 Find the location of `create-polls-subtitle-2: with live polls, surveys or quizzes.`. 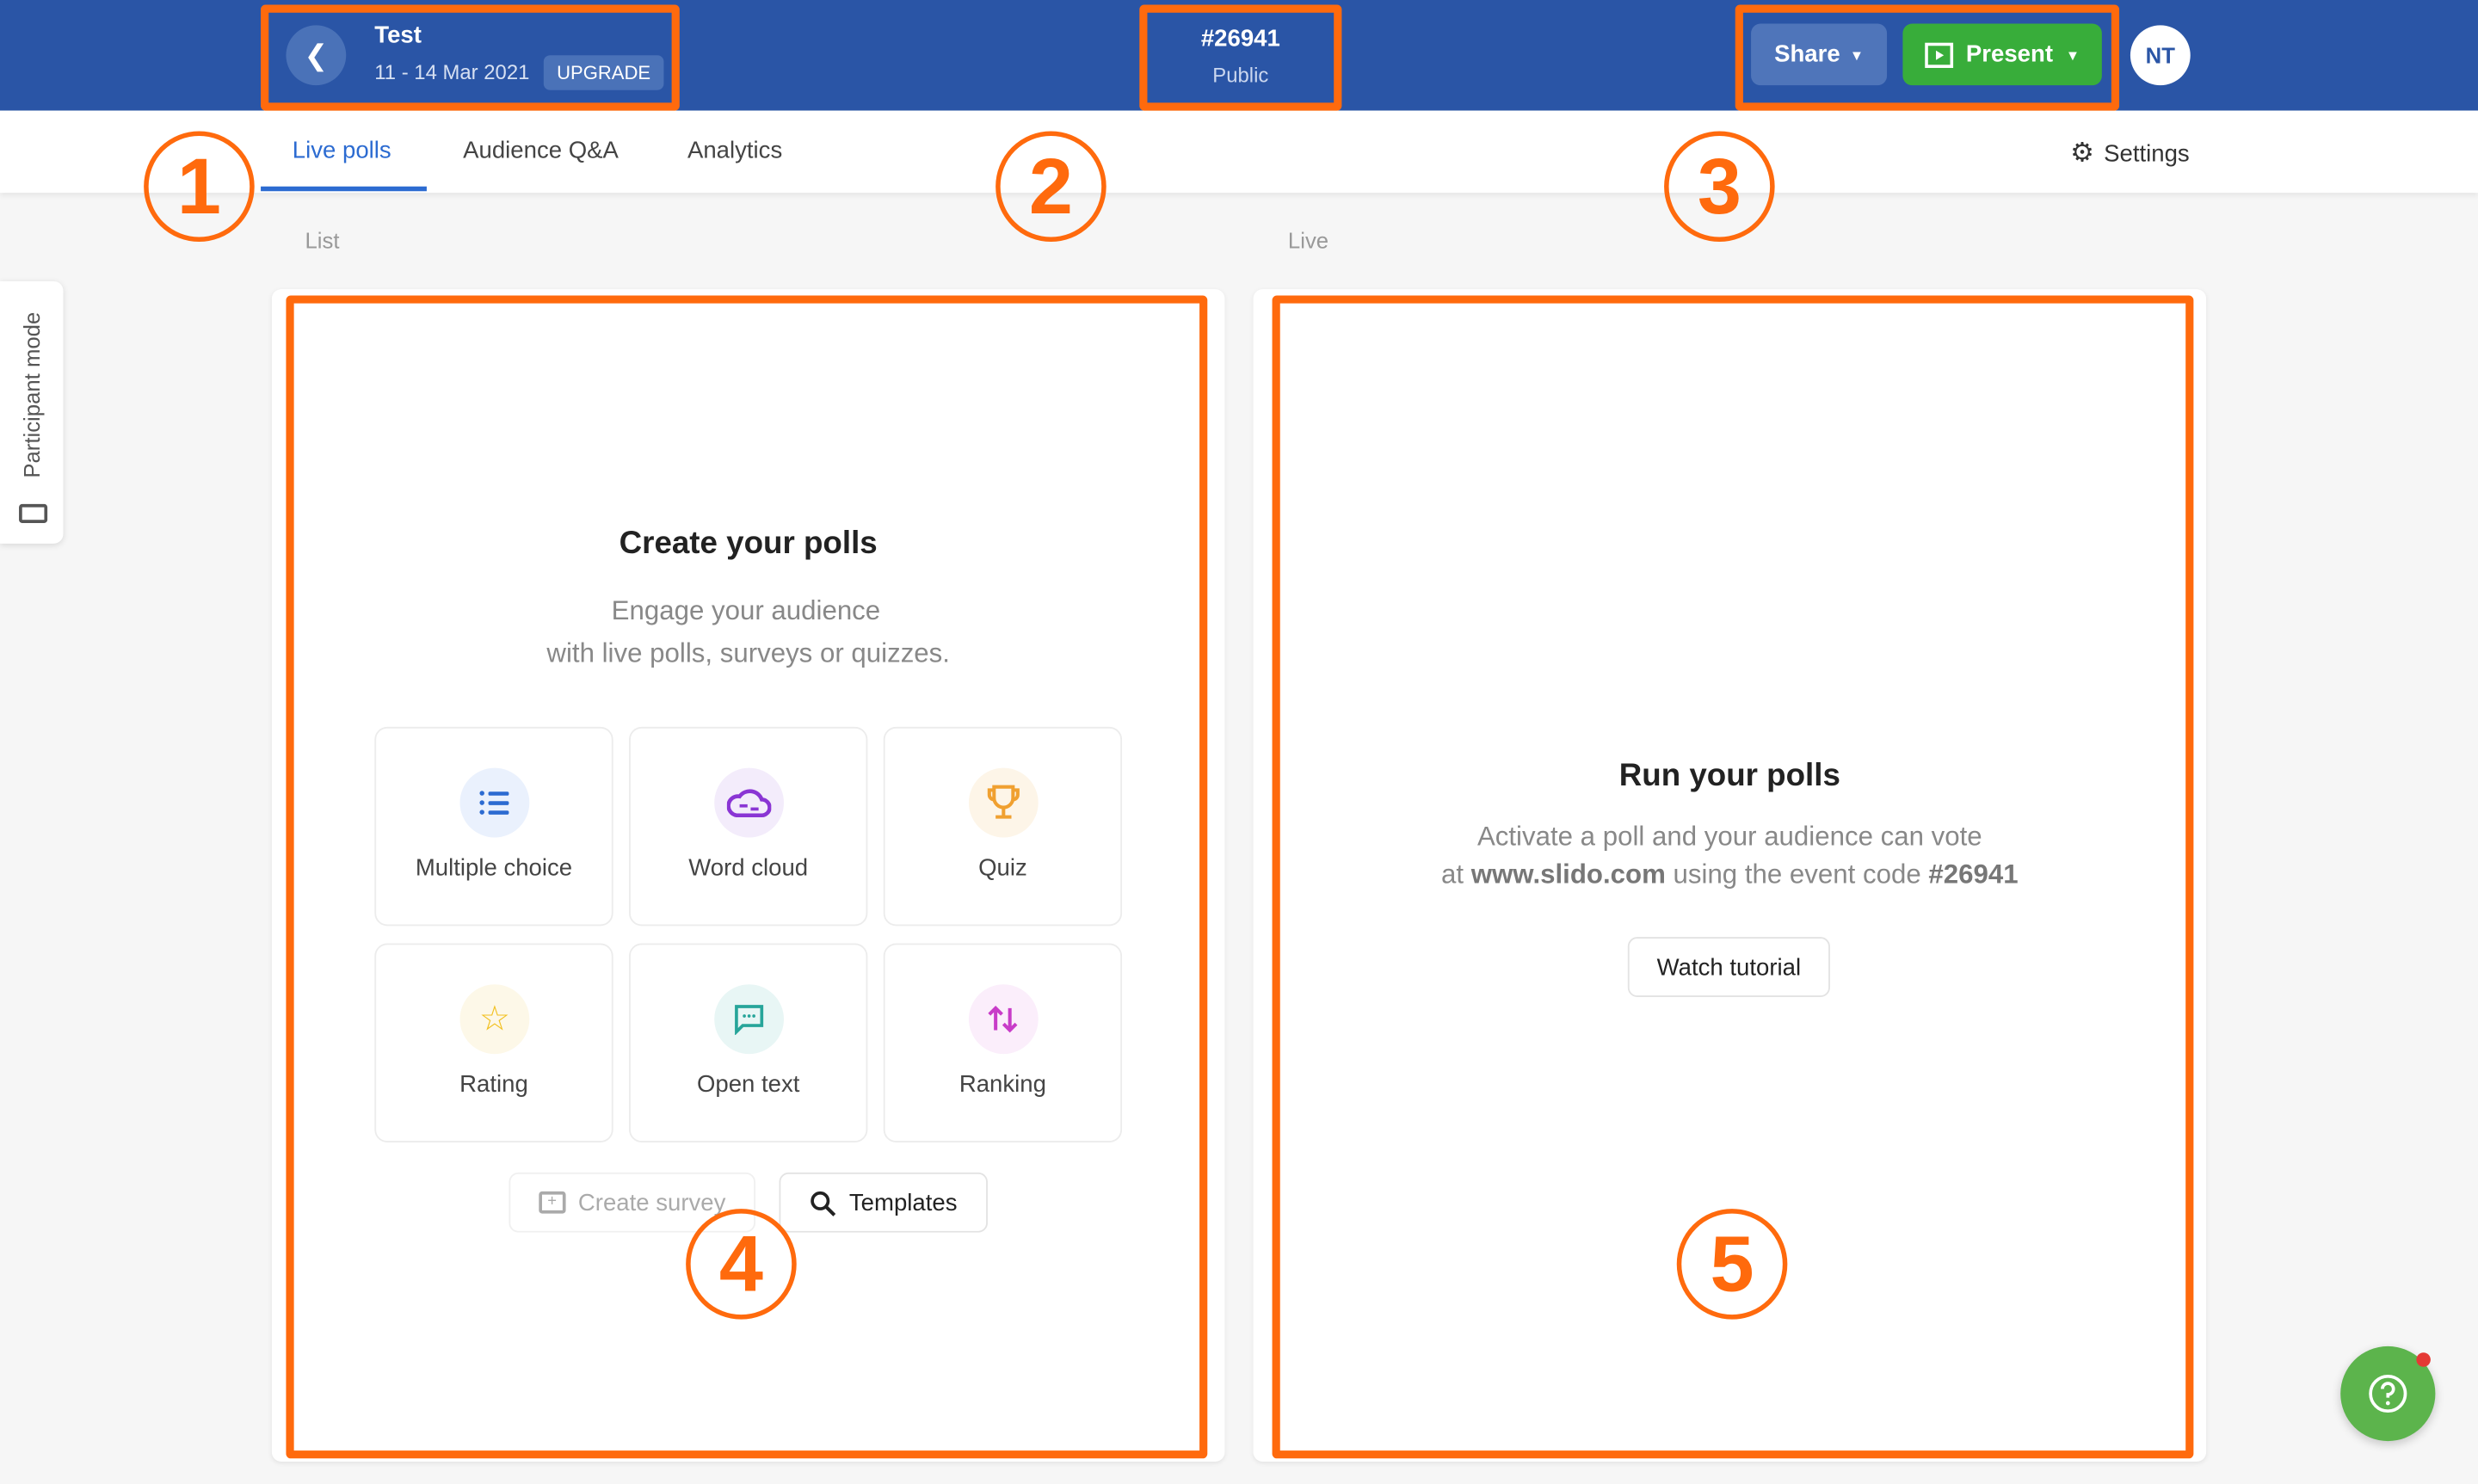

create-polls-subtitle-2: with live polls, surveys or quizzes. is located at coordinates (748, 653).